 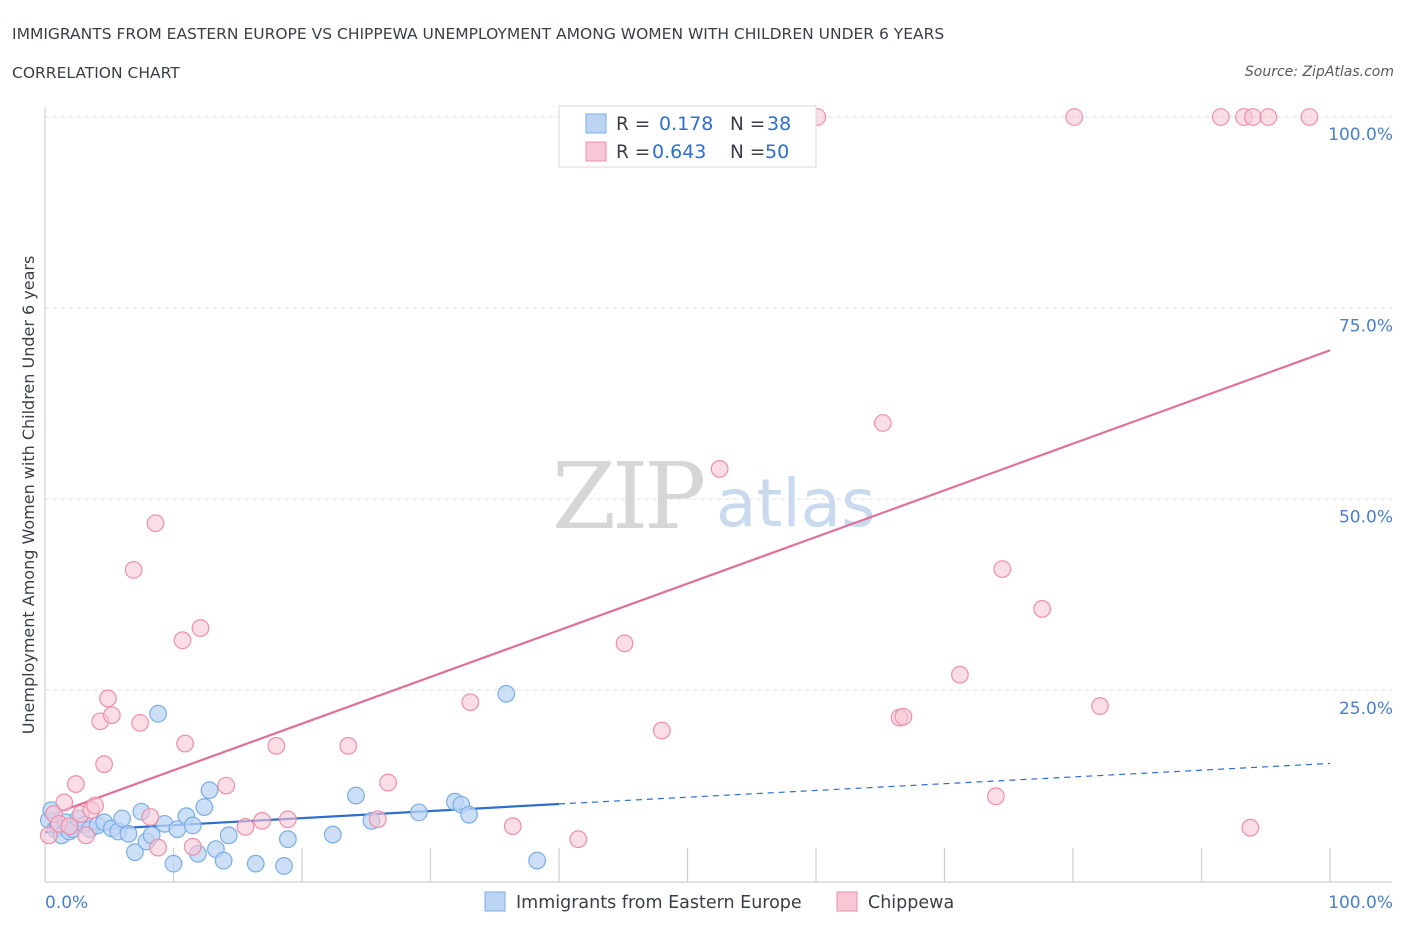 What do you see at coordinates (66, 903) in the screenshot?
I see `x-tick-label-min: 0.0%` at bounding box center [66, 903].